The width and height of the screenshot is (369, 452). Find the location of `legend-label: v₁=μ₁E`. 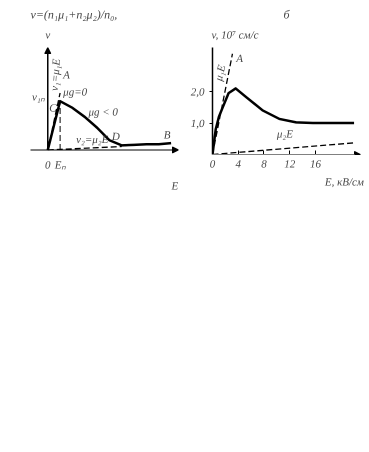

legend-label: v₁=μ₁E is located at coordinates (56, 75).